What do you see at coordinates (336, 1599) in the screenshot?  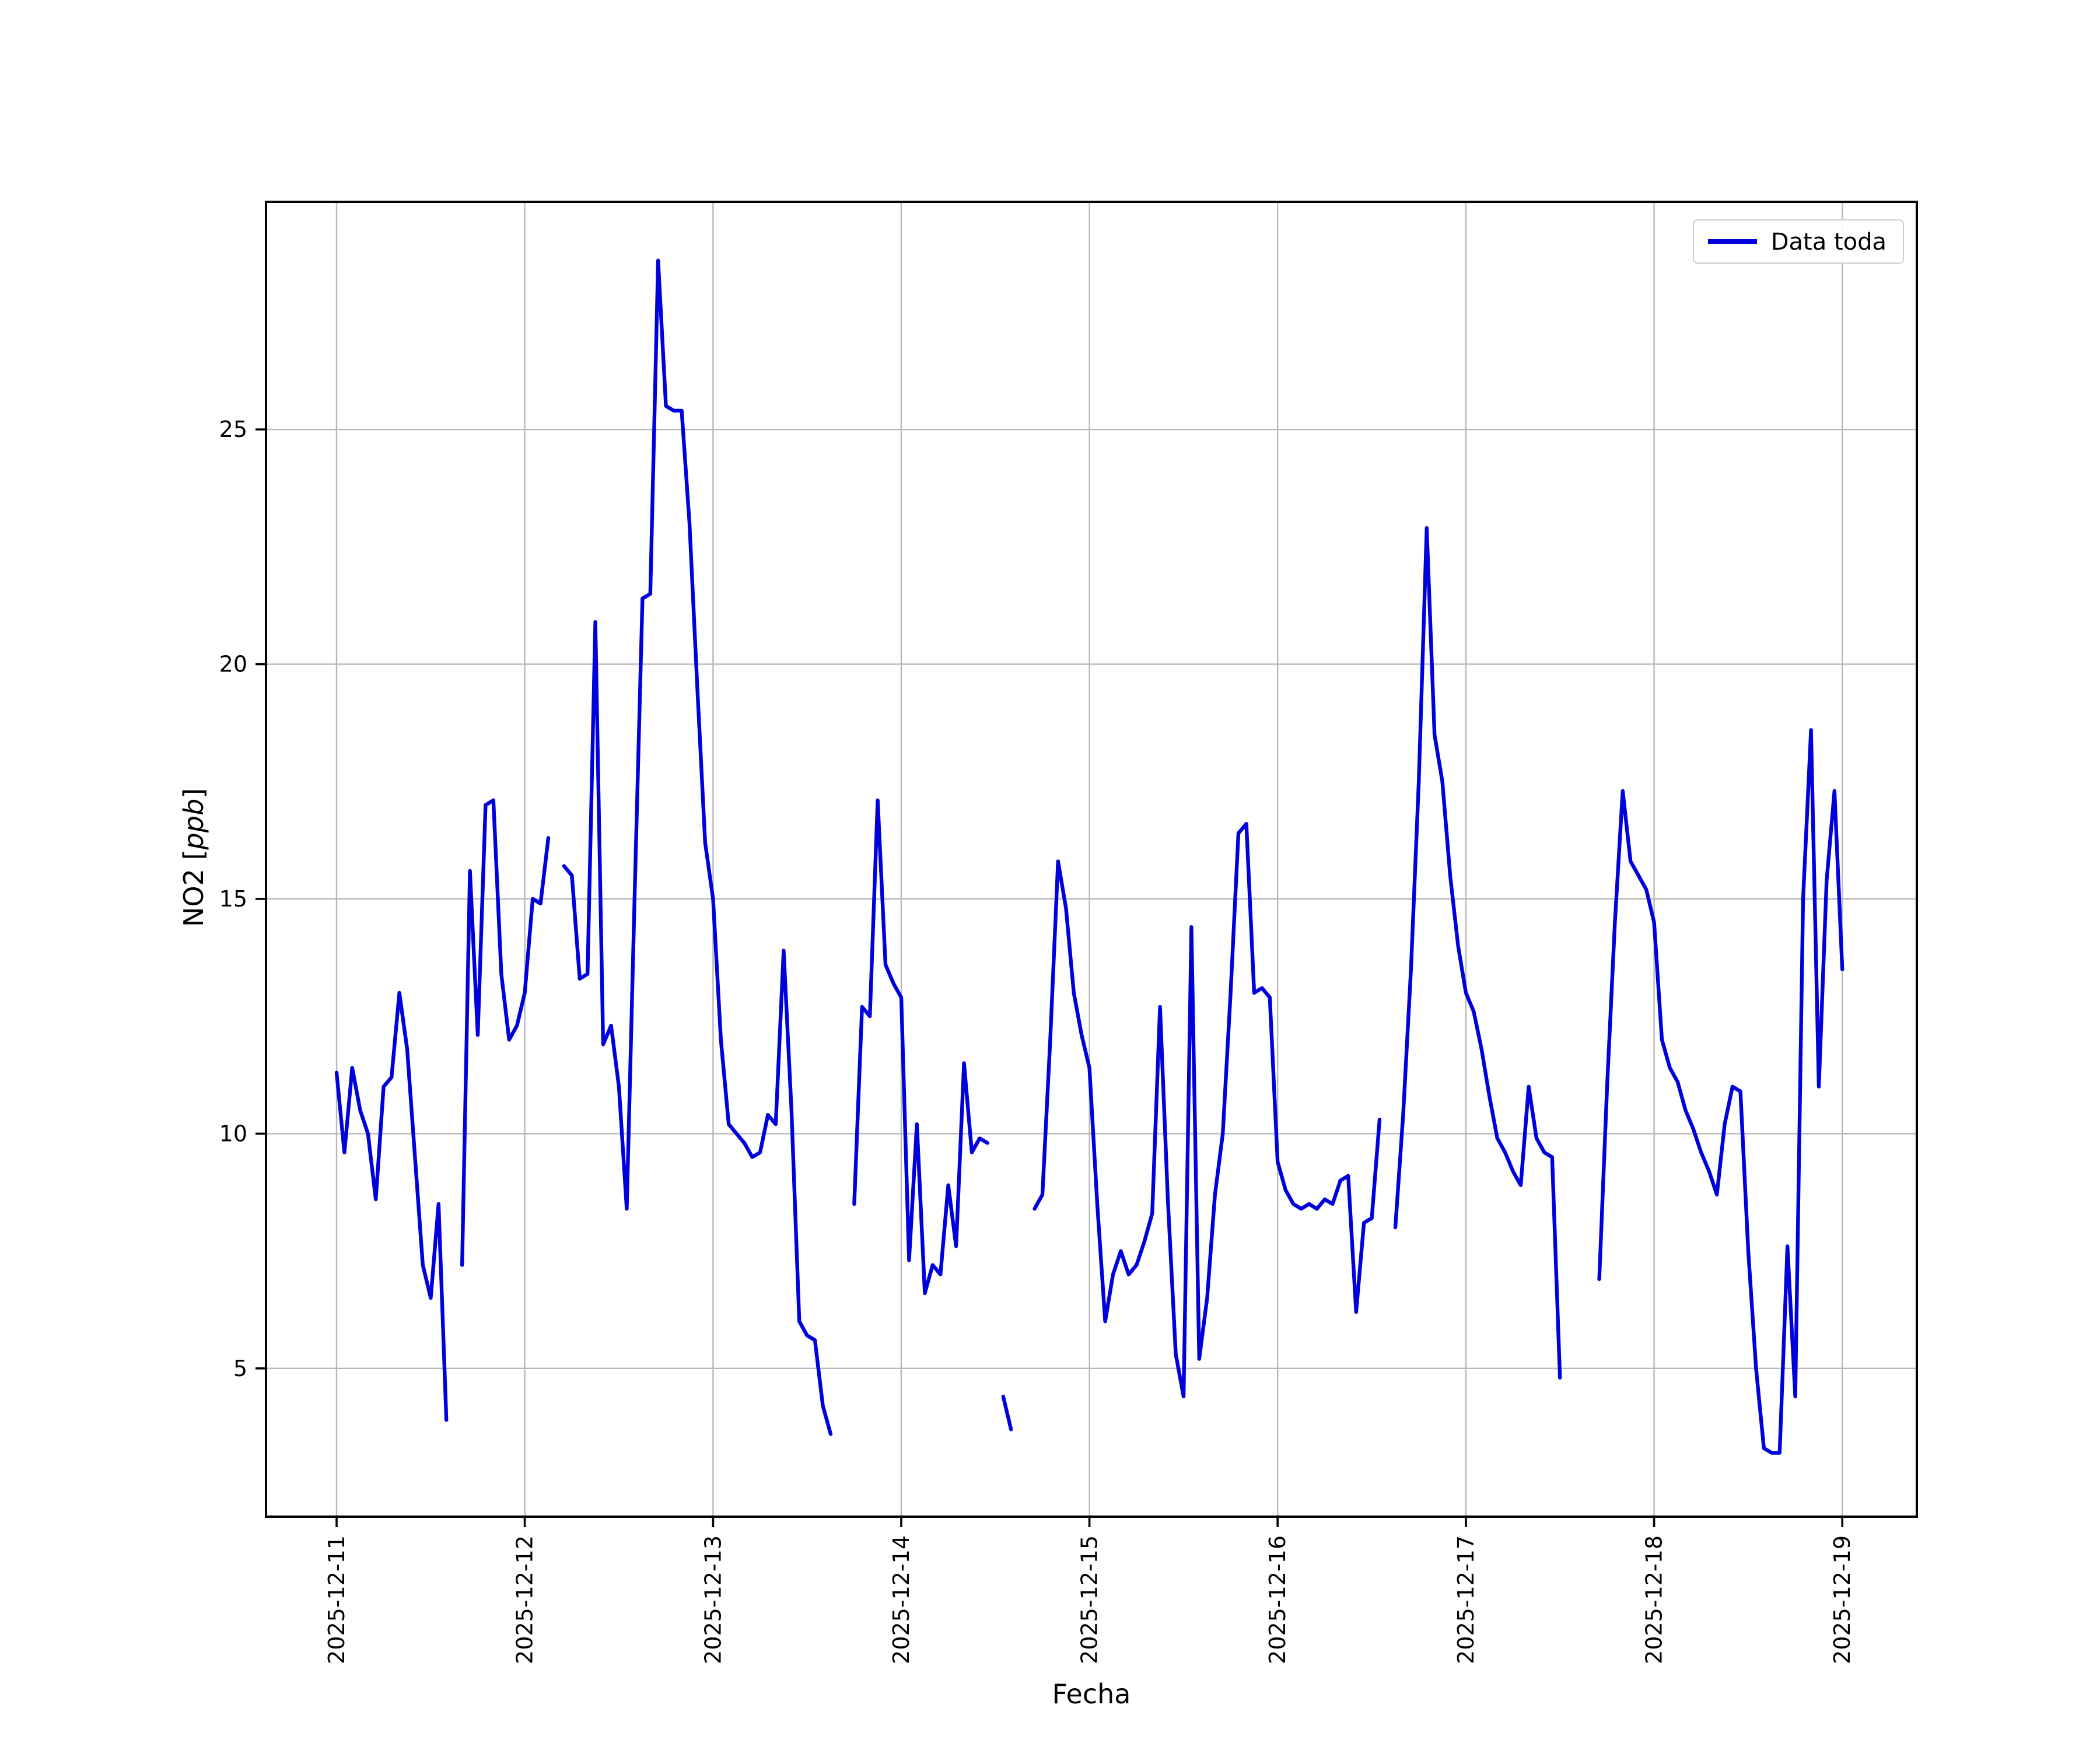 I see `x-tick-label: 2025-12-11` at bounding box center [336, 1599].